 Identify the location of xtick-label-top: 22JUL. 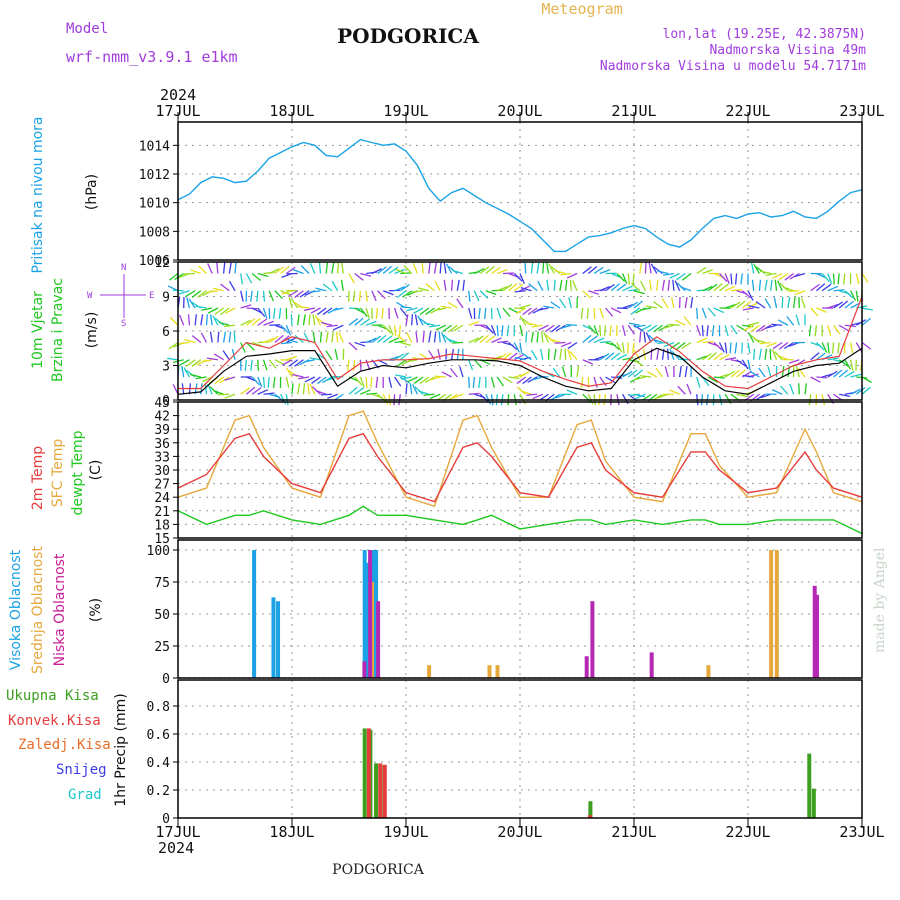
(747, 111).